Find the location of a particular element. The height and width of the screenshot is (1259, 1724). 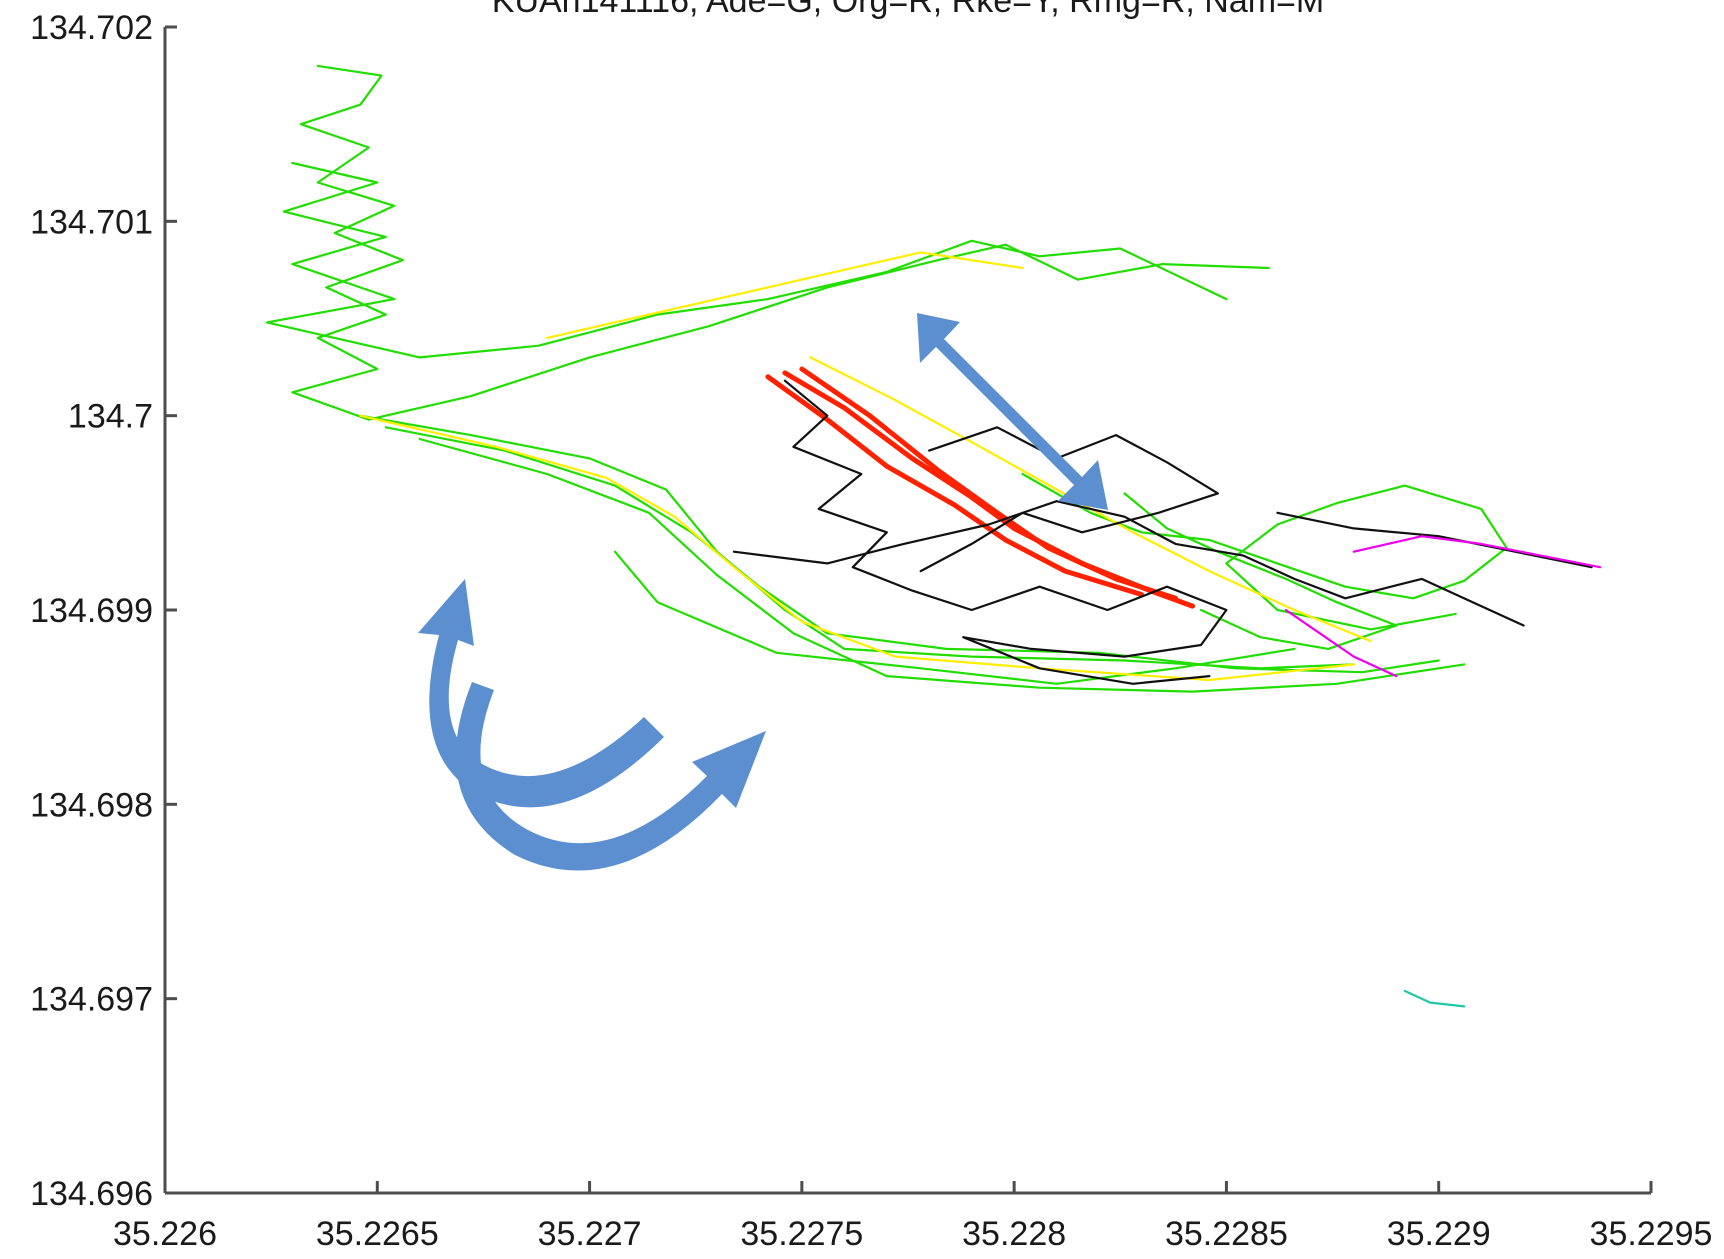

x-tick-label: 35.228 is located at coordinates (1014, 1234).